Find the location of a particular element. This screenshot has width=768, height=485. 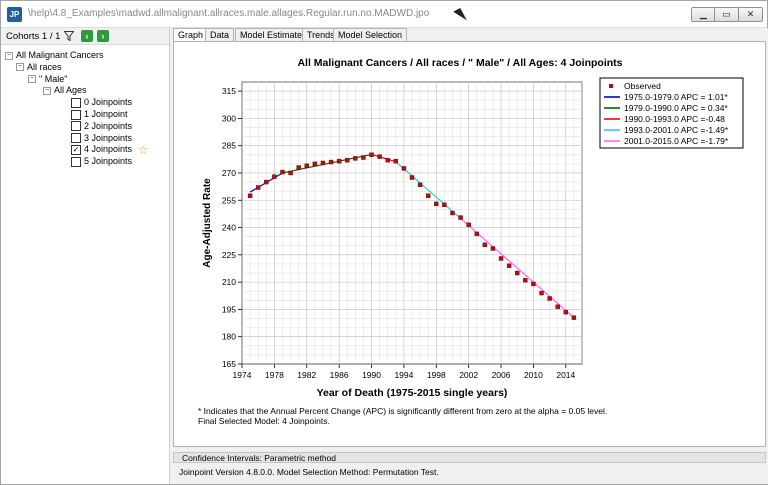

tree-node: − " Male" is located at coordinates (47, 79).